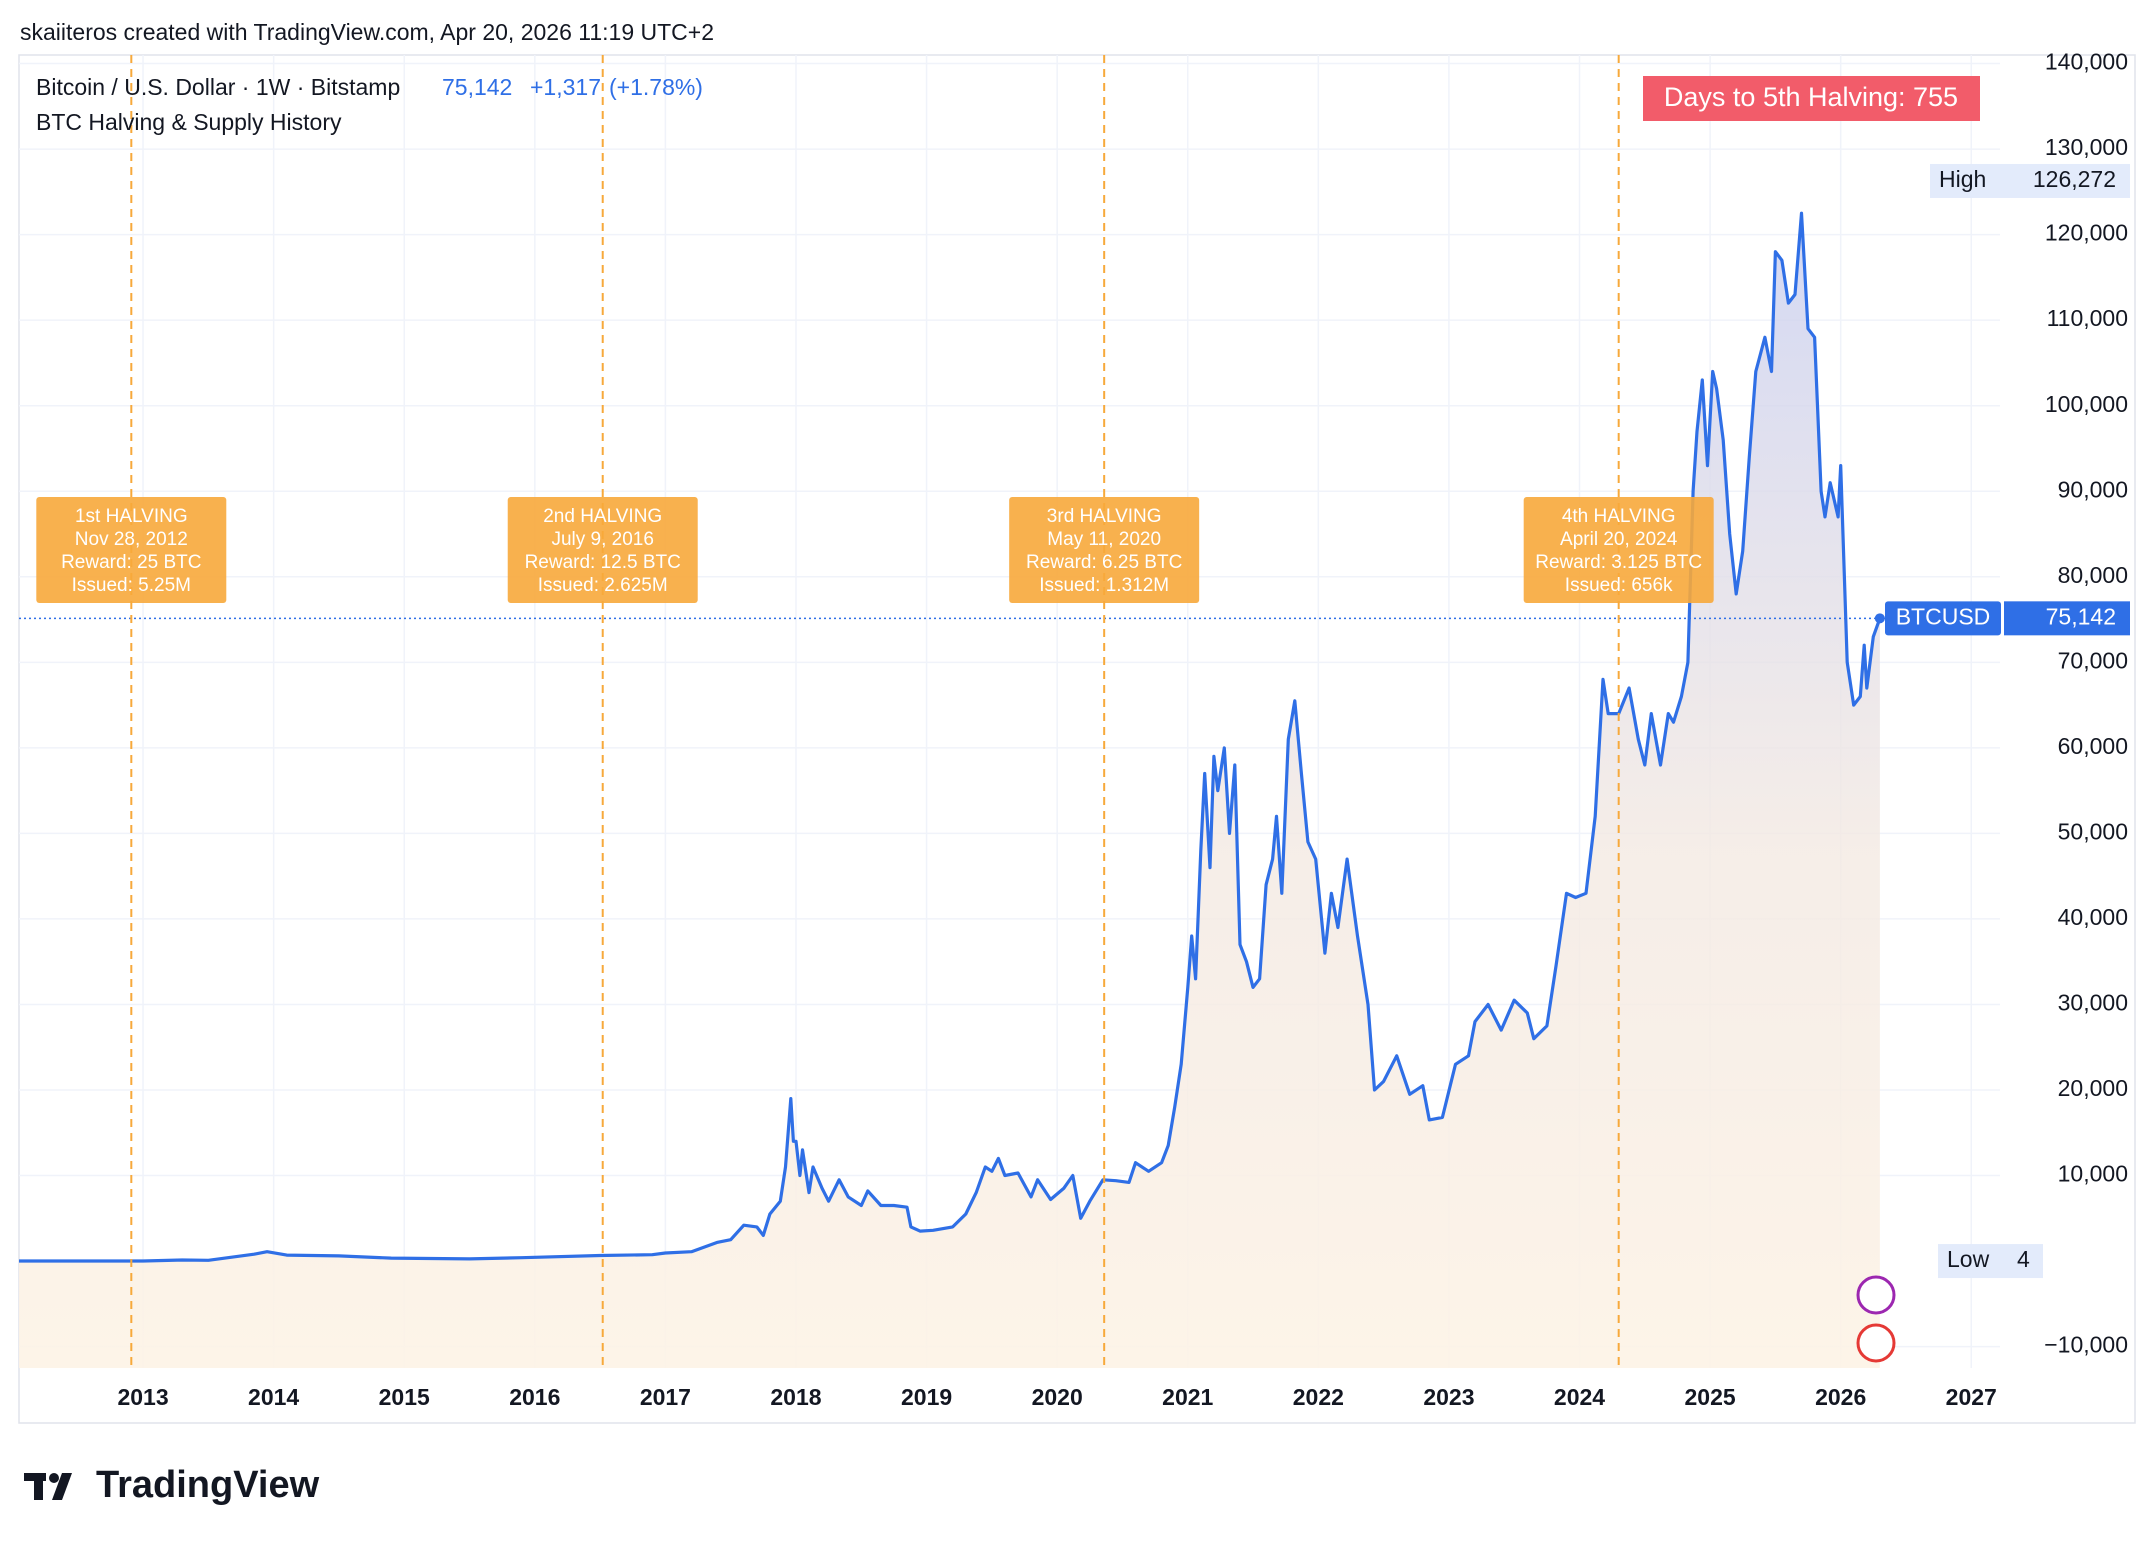 This screenshot has width=2156, height=1551. What do you see at coordinates (1876, 1295) in the screenshot?
I see `ideas-icon` at bounding box center [1876, 1295].